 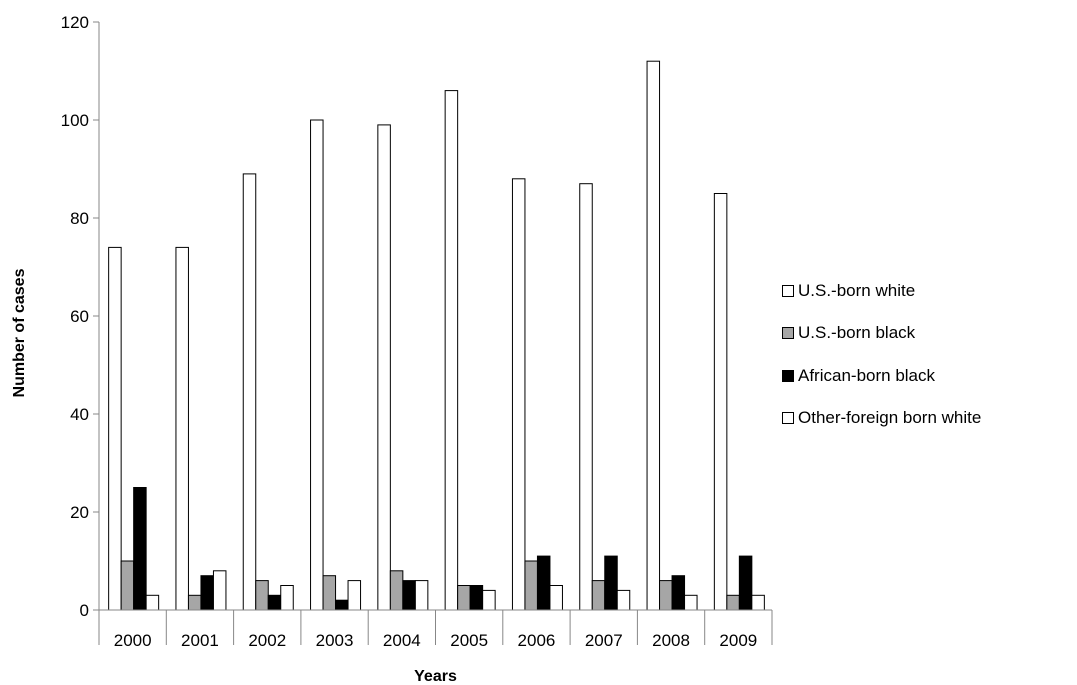 I want to click on legend-item-african-born-black: African-born black, so click(x=881, y=375).